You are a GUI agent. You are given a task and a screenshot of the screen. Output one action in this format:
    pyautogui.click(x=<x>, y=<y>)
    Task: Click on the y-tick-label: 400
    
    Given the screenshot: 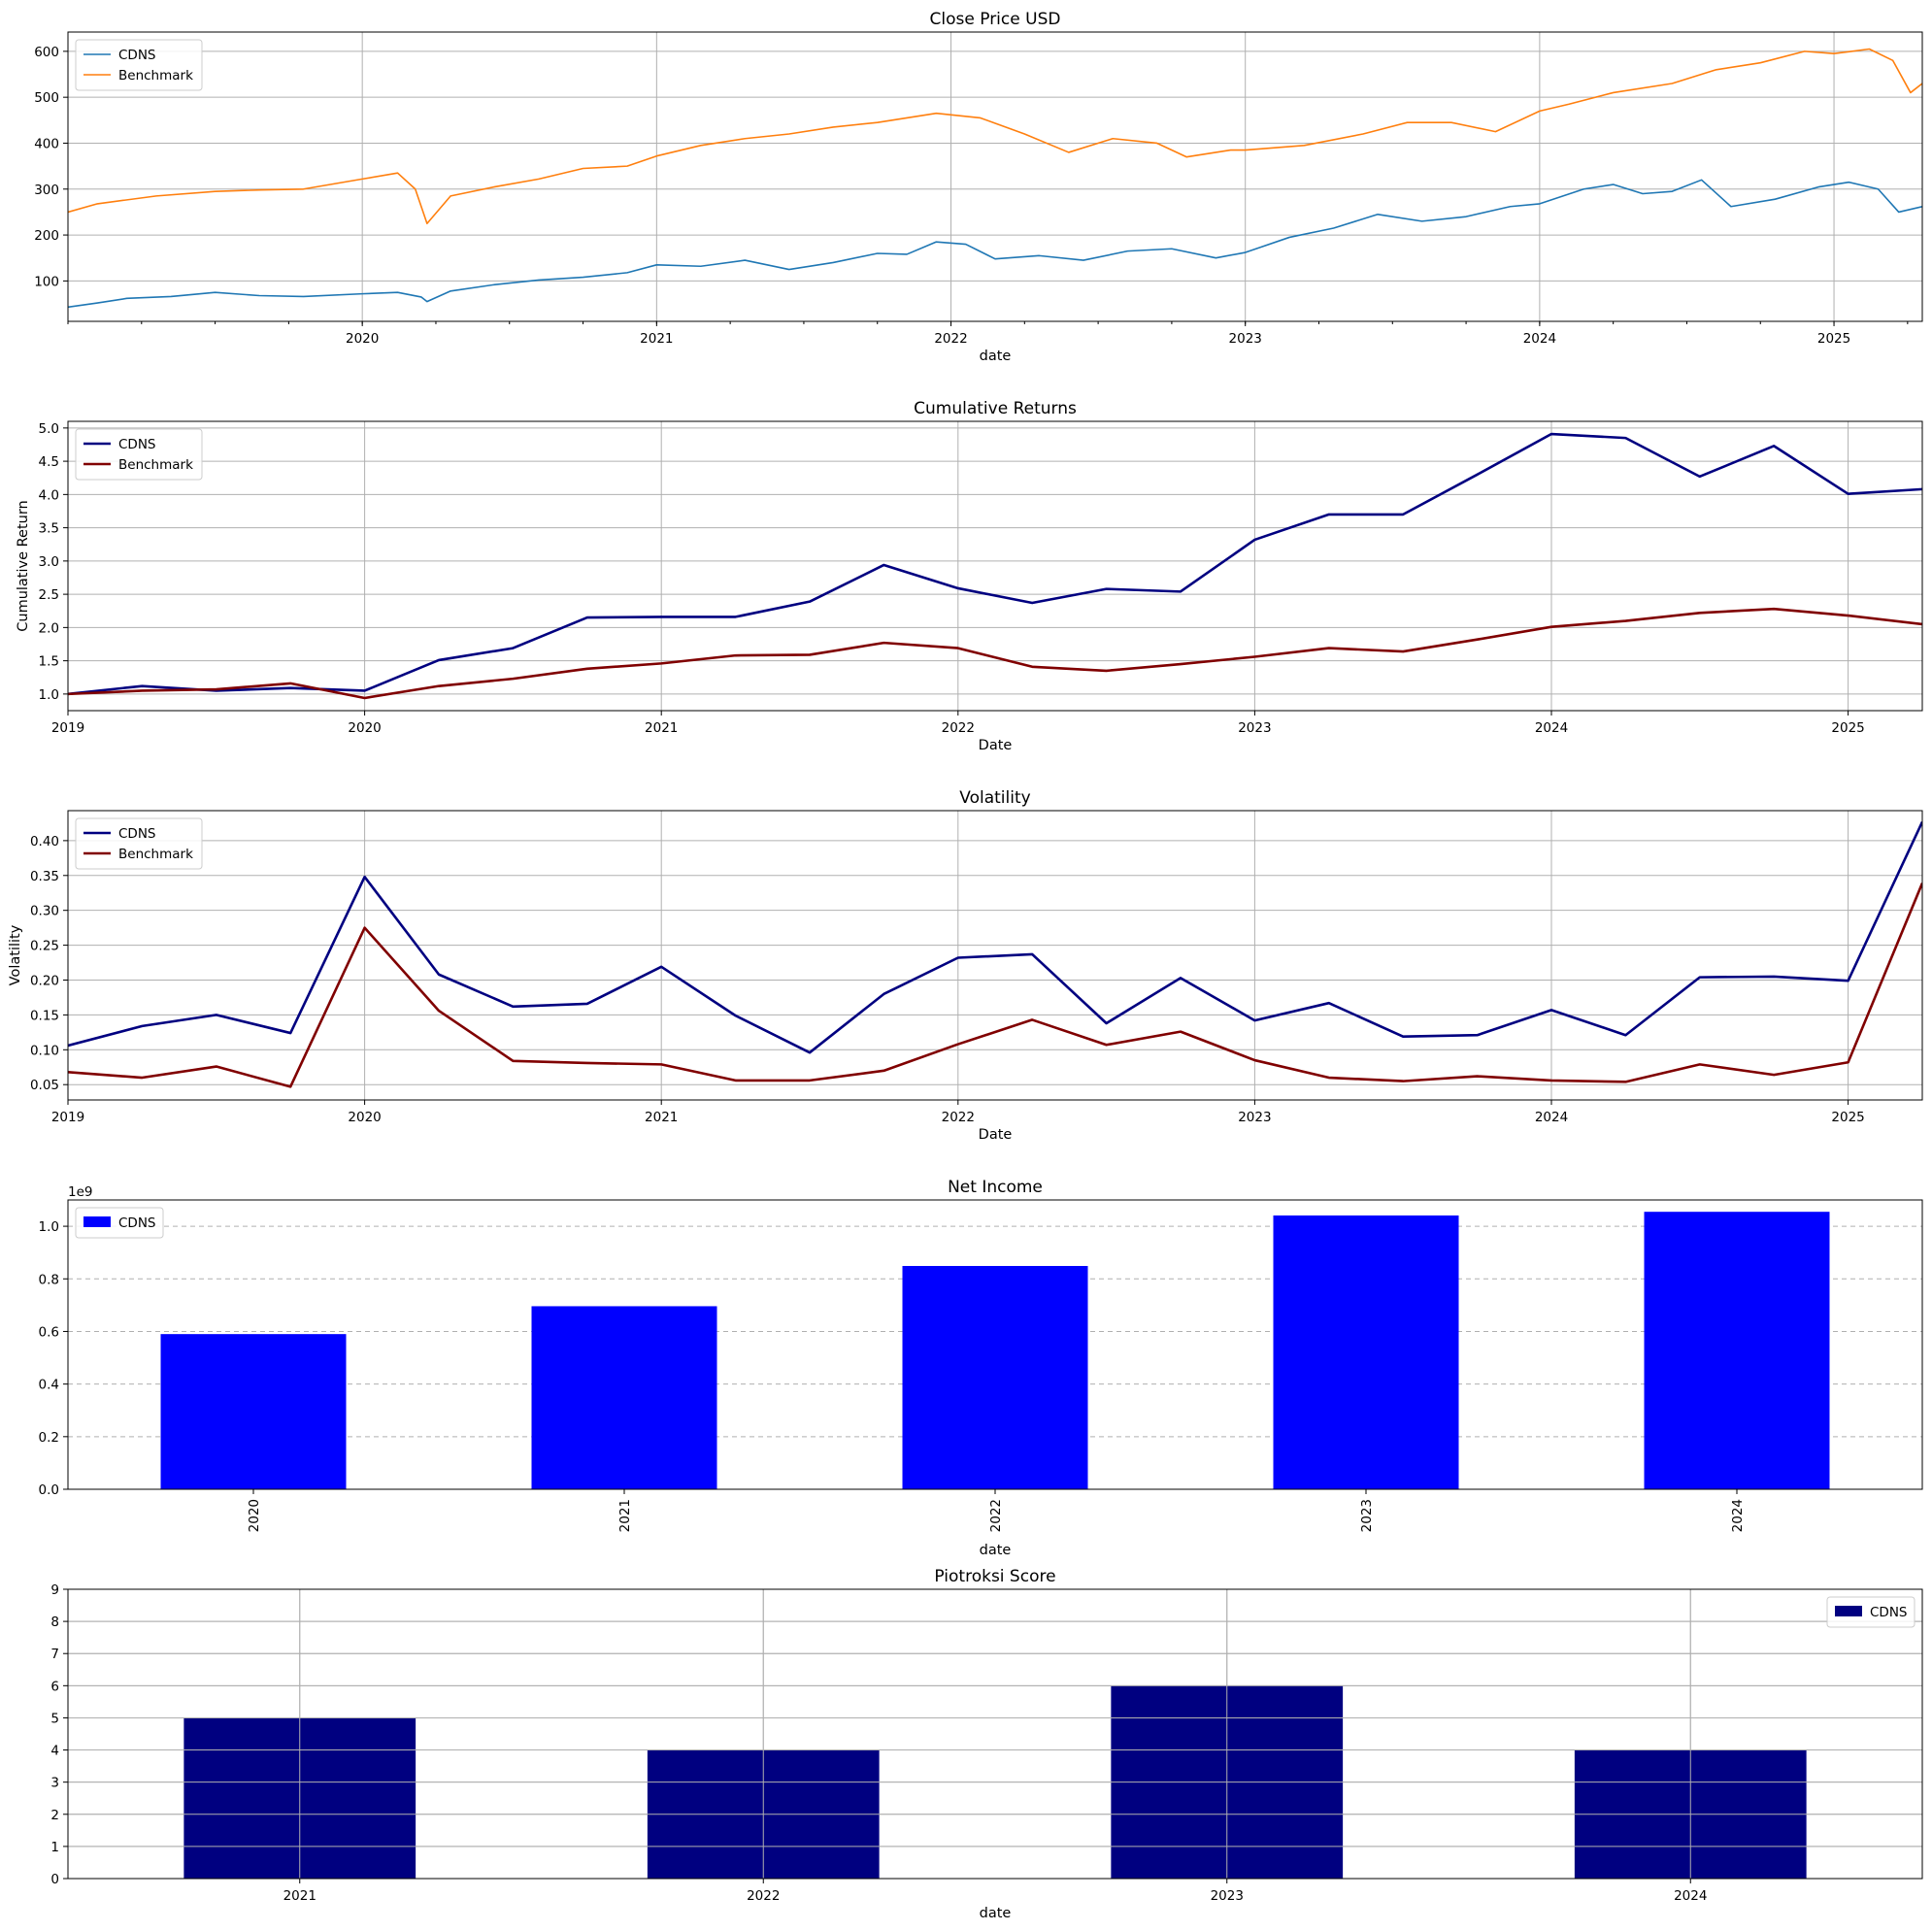 What is the action you would take?
    pyautogui.click(x=47, y=143)
    